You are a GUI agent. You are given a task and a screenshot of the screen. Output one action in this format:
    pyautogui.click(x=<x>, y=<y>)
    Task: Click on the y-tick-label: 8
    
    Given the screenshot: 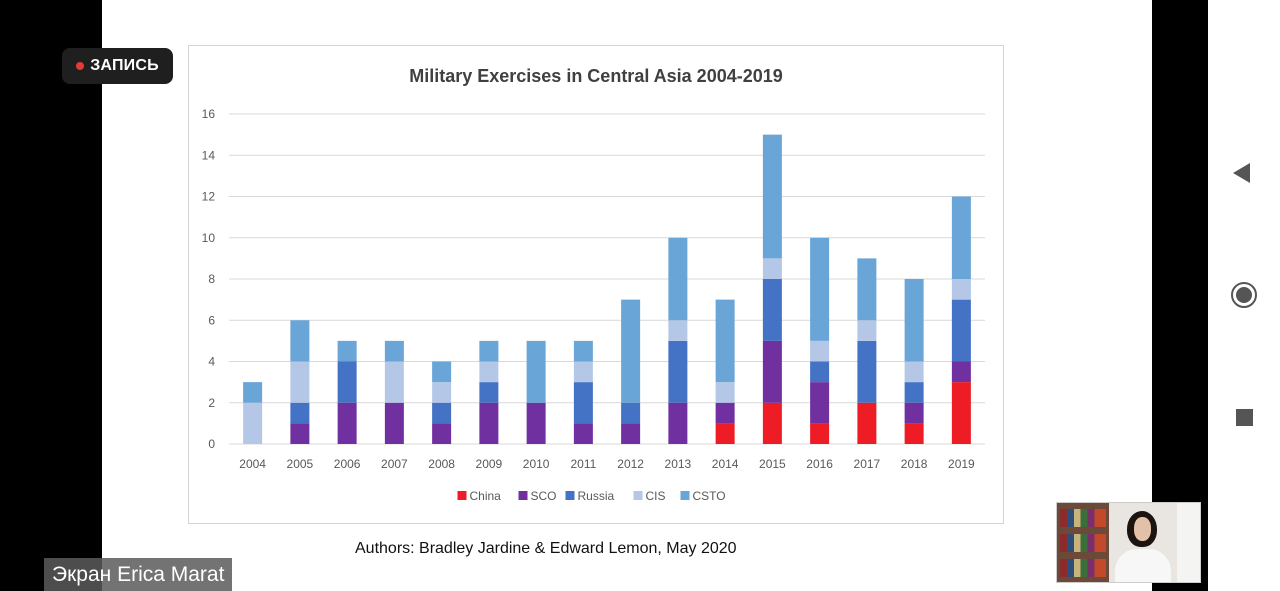 What is the action you would take?
    pyautogui.click(x=211, y=279)
    